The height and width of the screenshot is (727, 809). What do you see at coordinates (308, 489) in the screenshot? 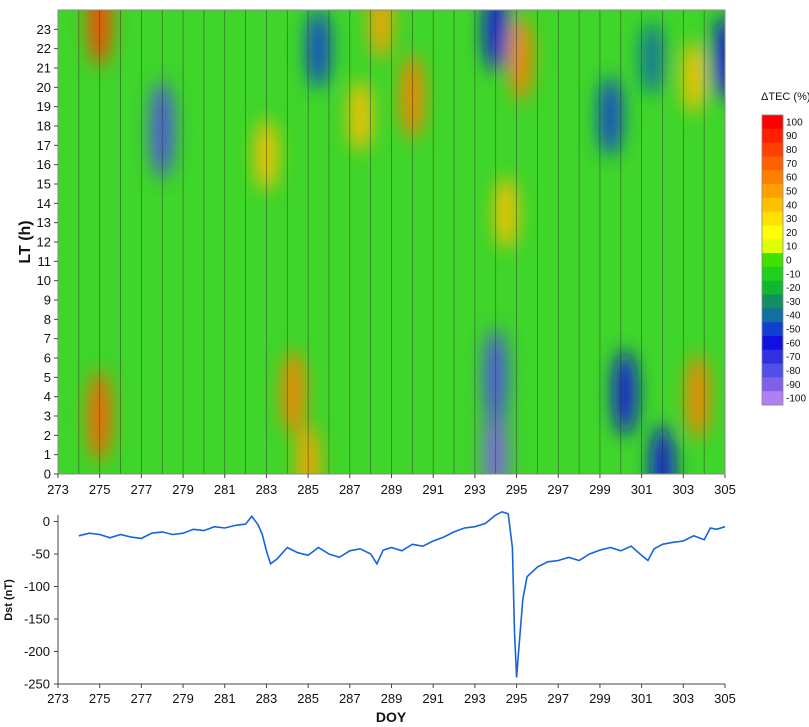
I see `heatmap-x-tick-label: 285` at bounding box center [308, 489].